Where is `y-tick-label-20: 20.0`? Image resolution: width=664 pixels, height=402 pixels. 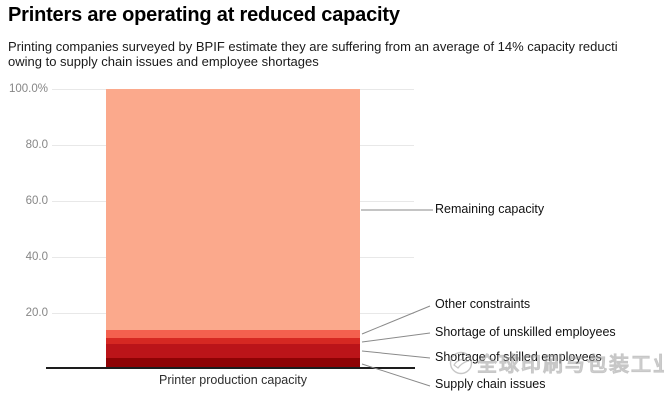 y-tick-label-20: 20.0 is located at coordinates (36, 313).